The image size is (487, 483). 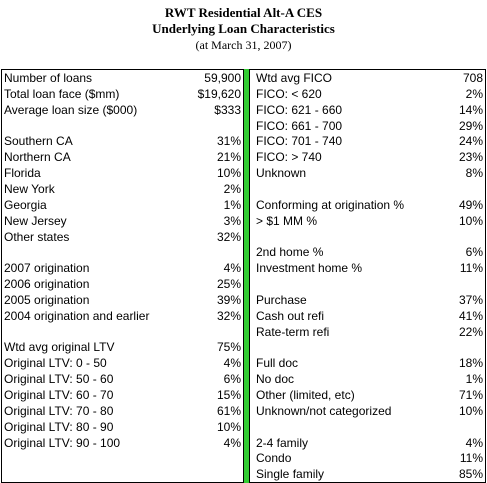 I want to click on row-value: 23%, so click(x=470, y=157).